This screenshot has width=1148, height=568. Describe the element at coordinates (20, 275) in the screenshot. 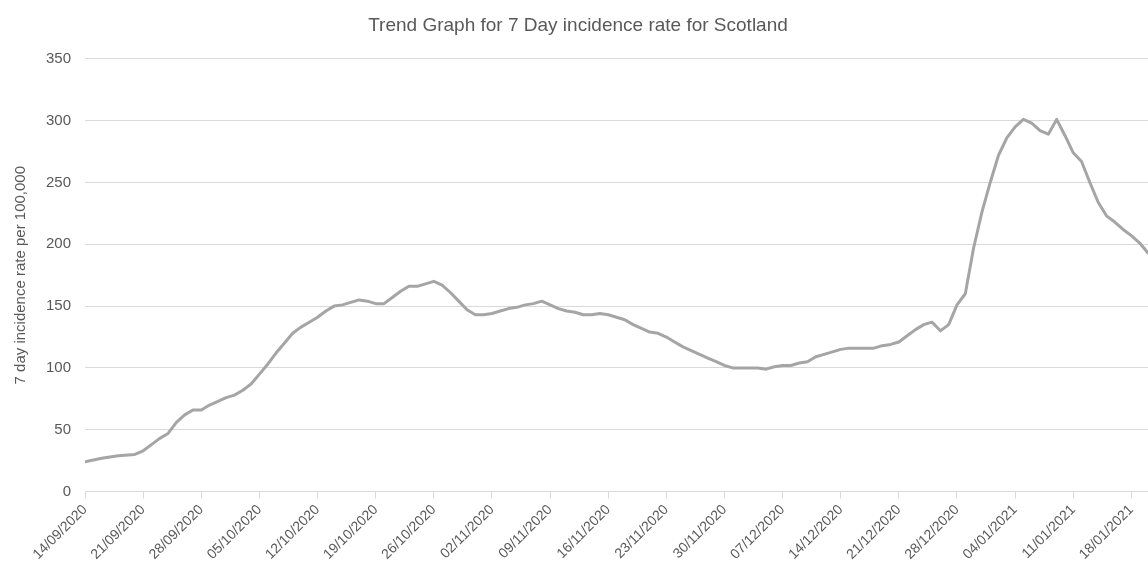

I see `y-axis-title: 7 day incidence rate per 100,000` at that location.